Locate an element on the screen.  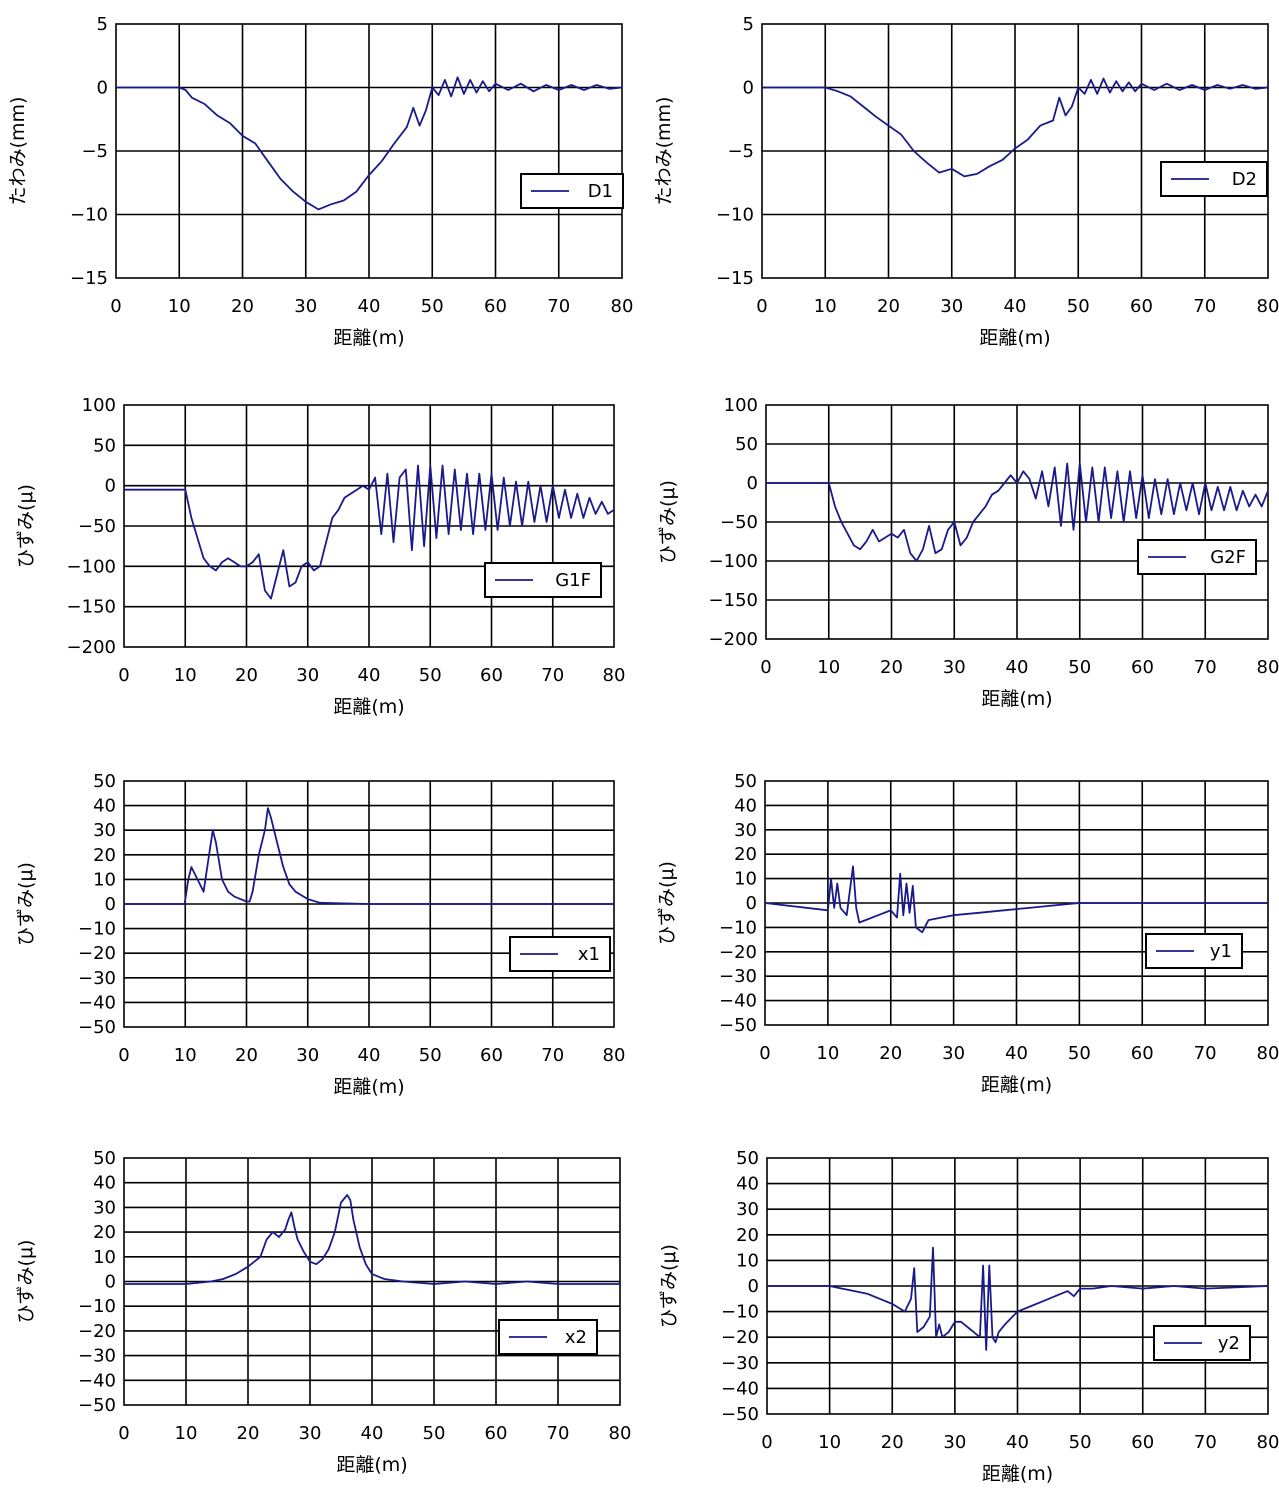
legend: x1 is located at coordinates (560, 954).